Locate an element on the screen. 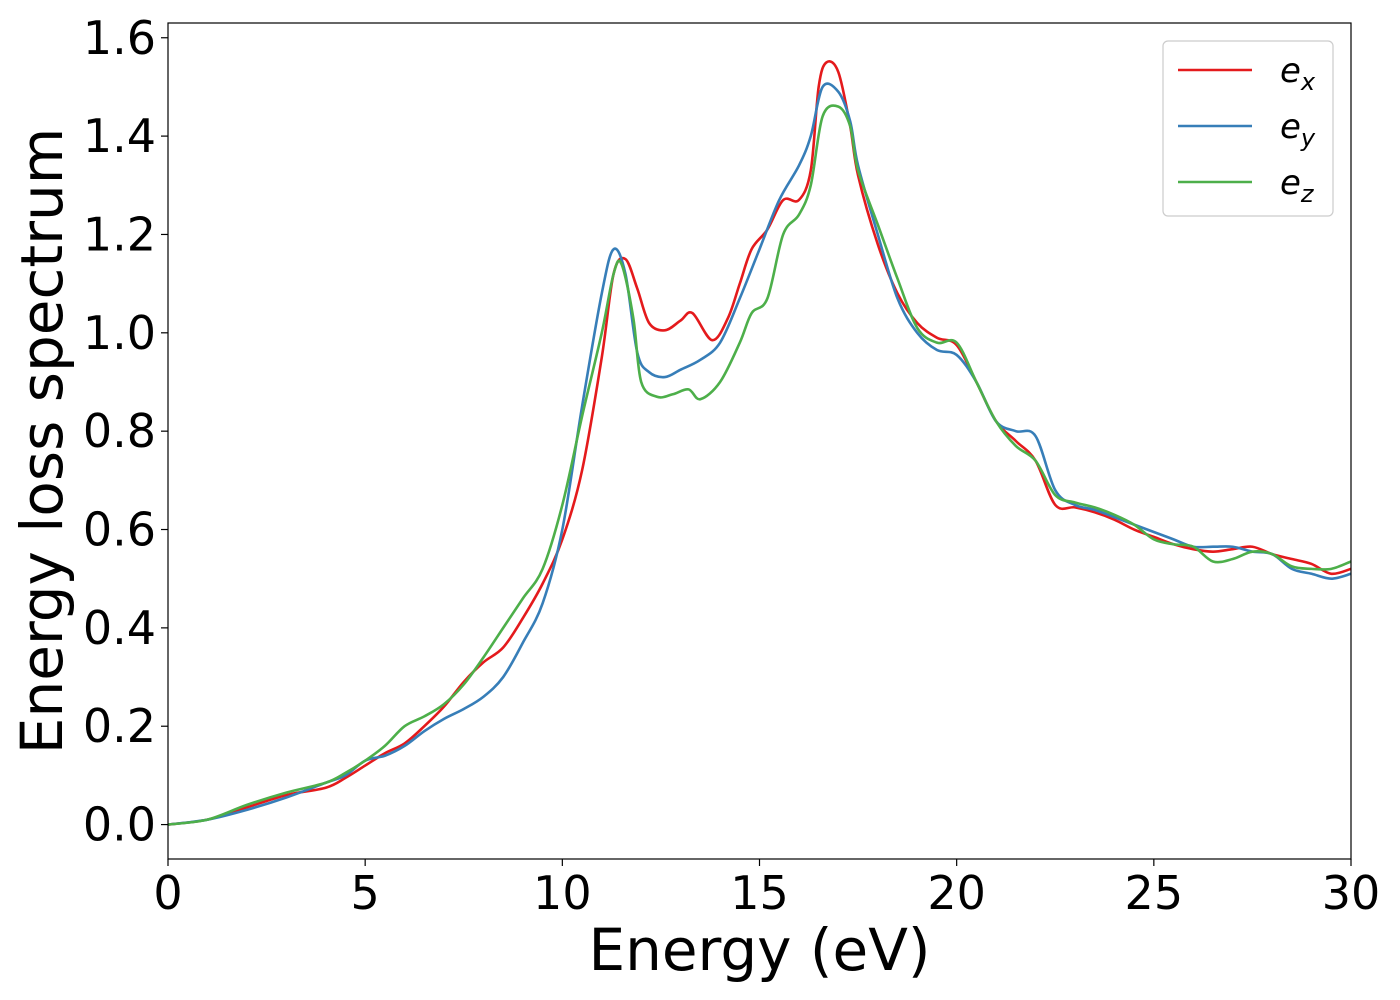 The height and width of the screenshot is (1000, 1400). legend: ex ey ez is located at coordinates (1248, 128).